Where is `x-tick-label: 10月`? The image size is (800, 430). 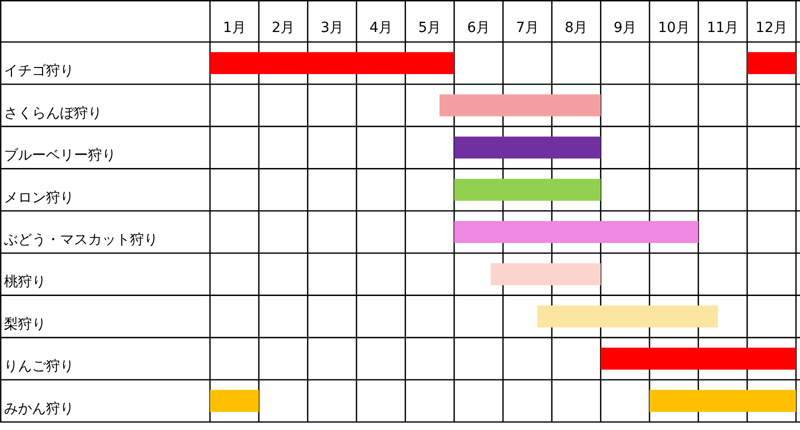
x-tick-label: 10月 is located at coordinates (674, 28).